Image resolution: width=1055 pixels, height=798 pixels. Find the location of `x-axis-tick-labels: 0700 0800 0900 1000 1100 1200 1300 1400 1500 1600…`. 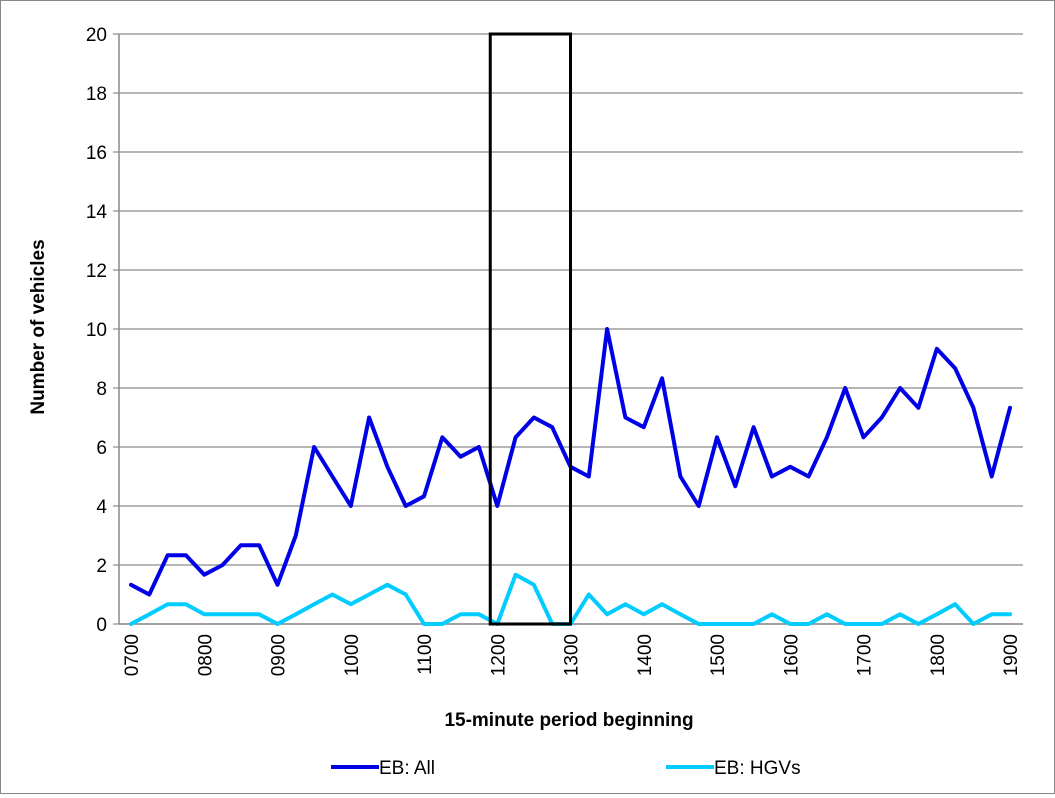

x-axis-tick-labels: 0700 0800 0900 1000 1100 1200 1300 1400 1500 1600… is located at coordinates (572, 655).